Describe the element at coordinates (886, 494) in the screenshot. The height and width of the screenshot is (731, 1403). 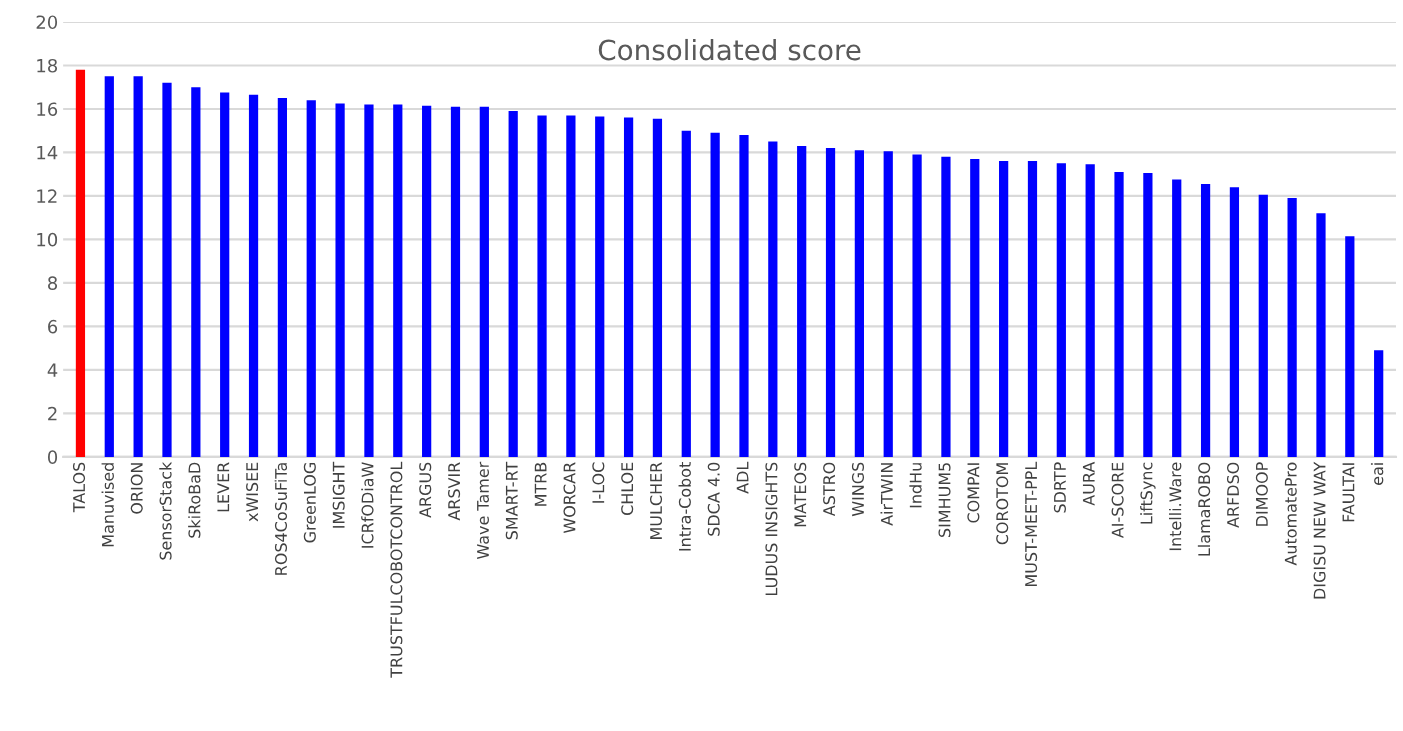
I see `x-tick-label: AirTWIN` at that location.